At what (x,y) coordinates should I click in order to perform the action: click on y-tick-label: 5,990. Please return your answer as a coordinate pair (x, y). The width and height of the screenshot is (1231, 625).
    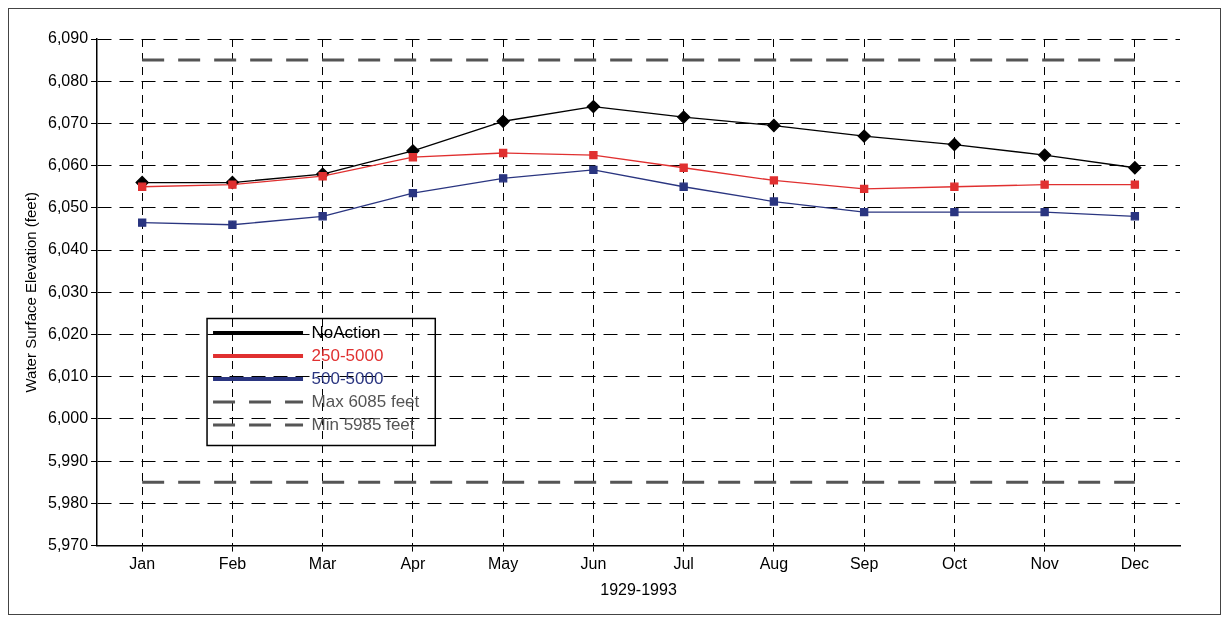
    Looking at the image, I should click on (68, 460).